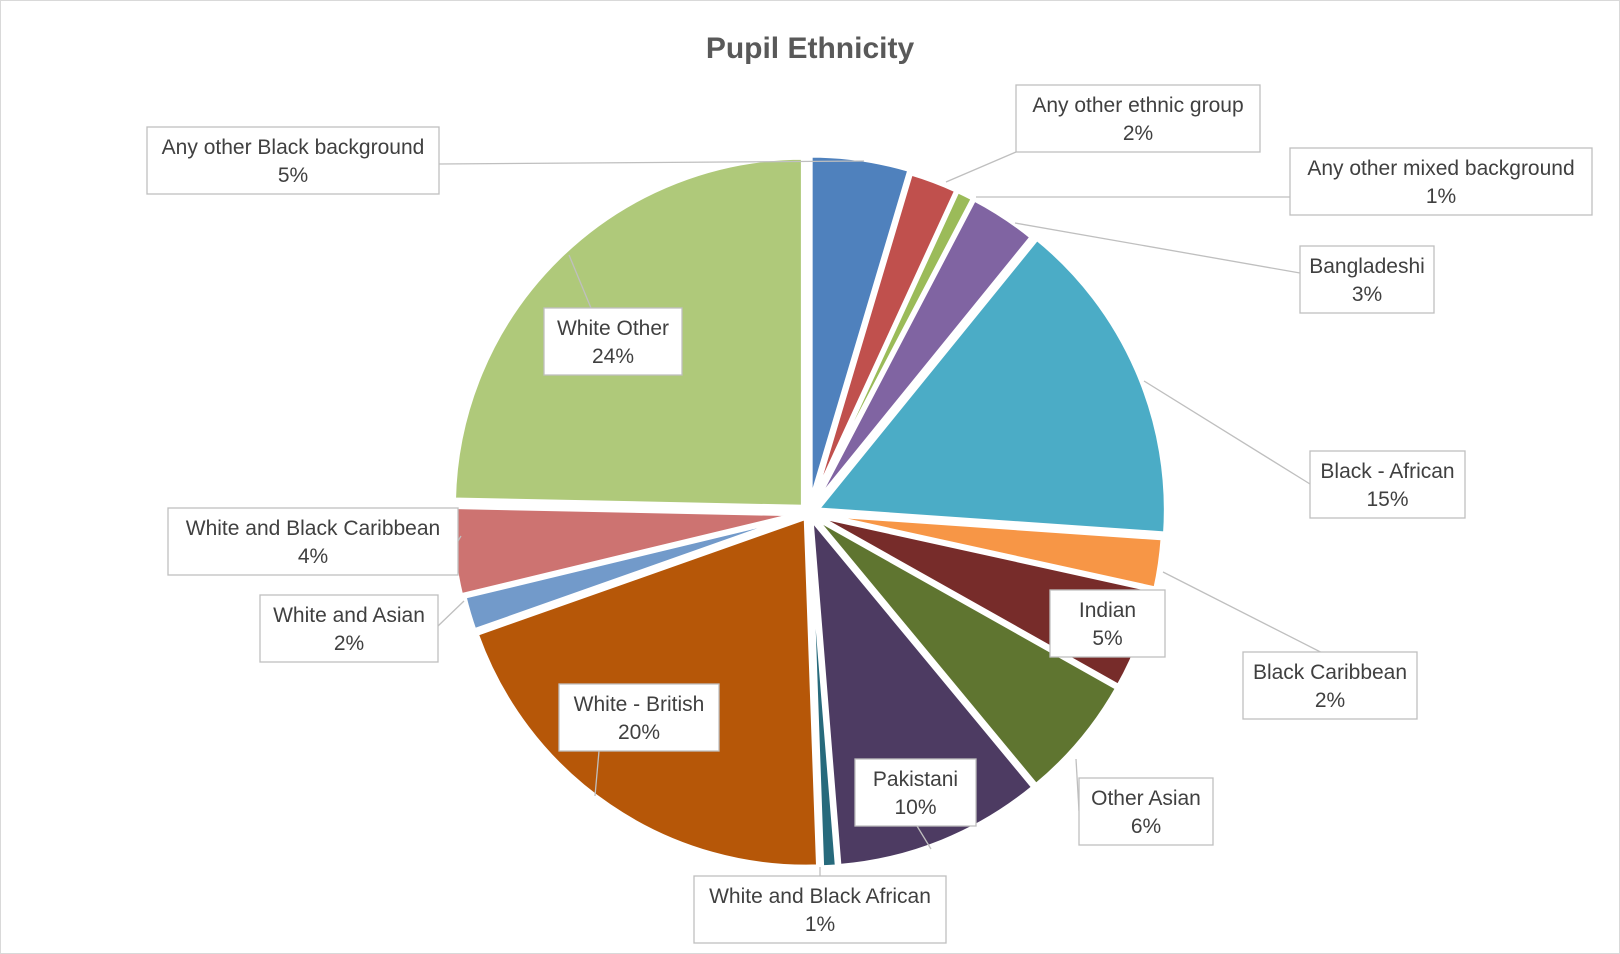 This screenshot has width=1620, height=954. I want to click on data-label-any-other-black-background: Any other Black background 5%, so click(293, 160).